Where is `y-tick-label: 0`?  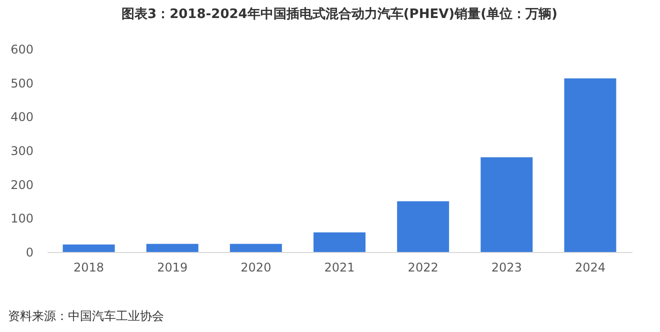 y-tick-label: 0 is located at coordinates (30, 253).